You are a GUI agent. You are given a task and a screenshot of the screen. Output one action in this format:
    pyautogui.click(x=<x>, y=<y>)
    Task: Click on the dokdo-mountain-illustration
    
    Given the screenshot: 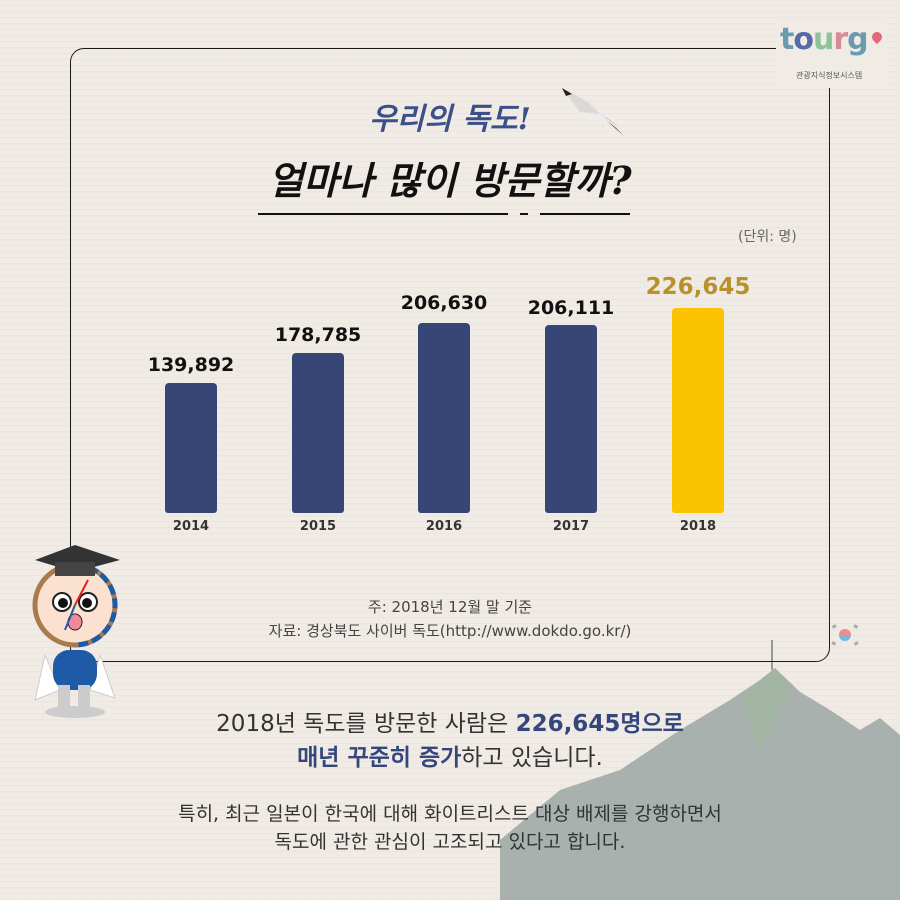 What is the action you would take?
    pyautogui.click(x=700, y=770)
    